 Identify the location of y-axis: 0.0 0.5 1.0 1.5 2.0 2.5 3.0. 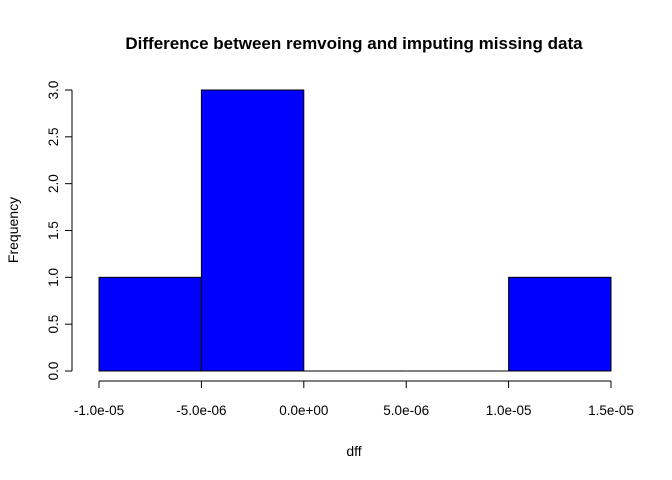
(59, 231).